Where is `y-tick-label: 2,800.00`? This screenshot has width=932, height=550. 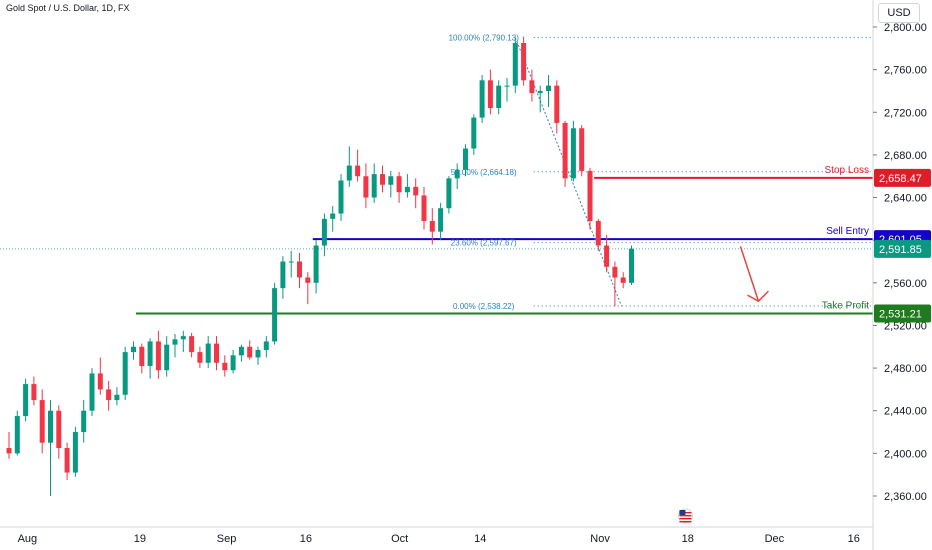 y-tick-label: 2,800.00 is located at coordinates (905, 28).